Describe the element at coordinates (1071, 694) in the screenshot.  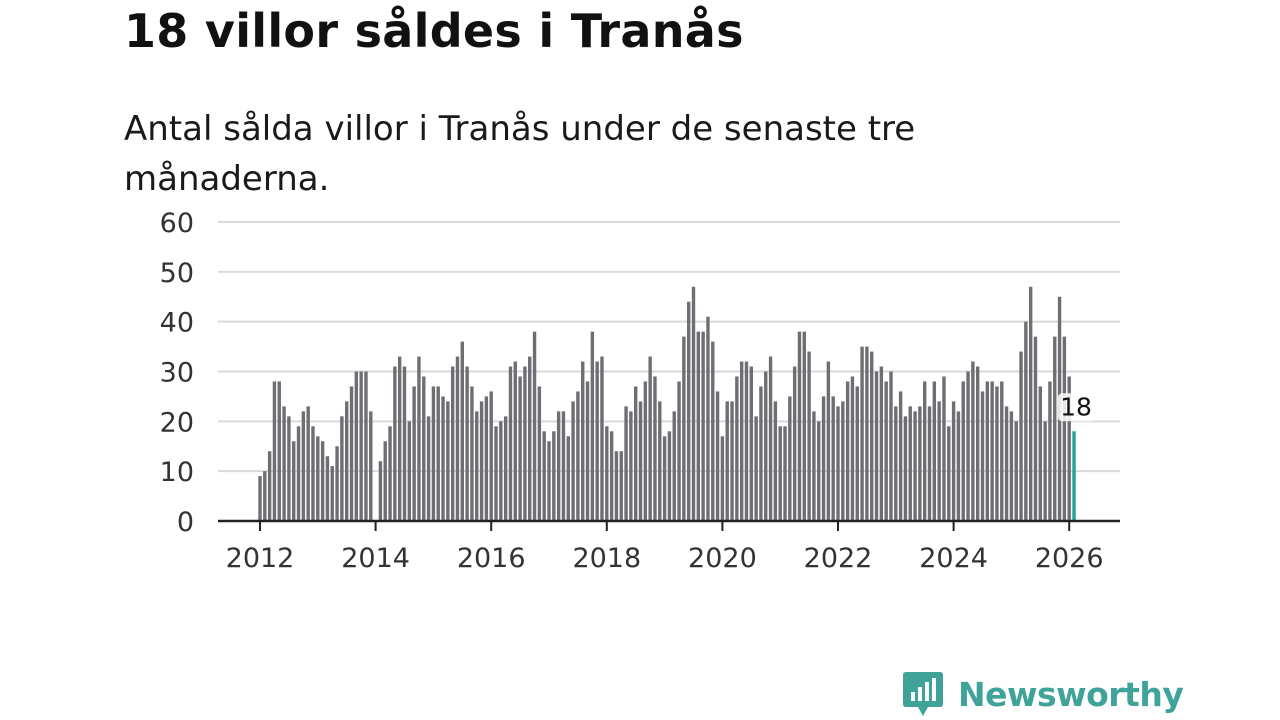
I see `newsworthy-logo-text: Newsworthy` at that location.